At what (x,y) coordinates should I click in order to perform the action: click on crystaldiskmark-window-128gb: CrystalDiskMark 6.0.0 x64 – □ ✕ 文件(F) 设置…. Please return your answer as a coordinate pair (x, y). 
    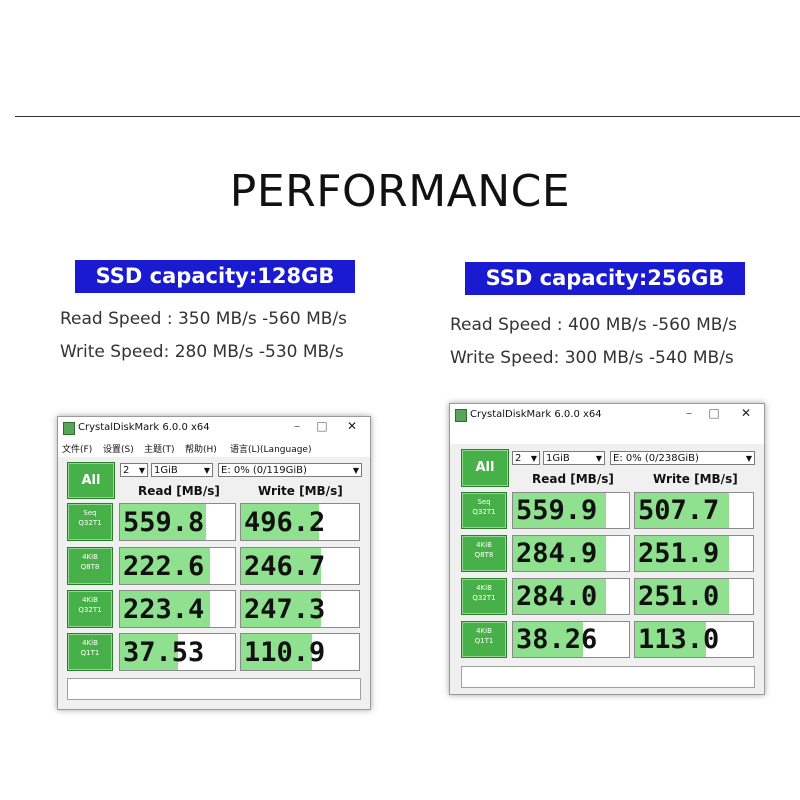
    Looking at the image, I should click on (214, 563).